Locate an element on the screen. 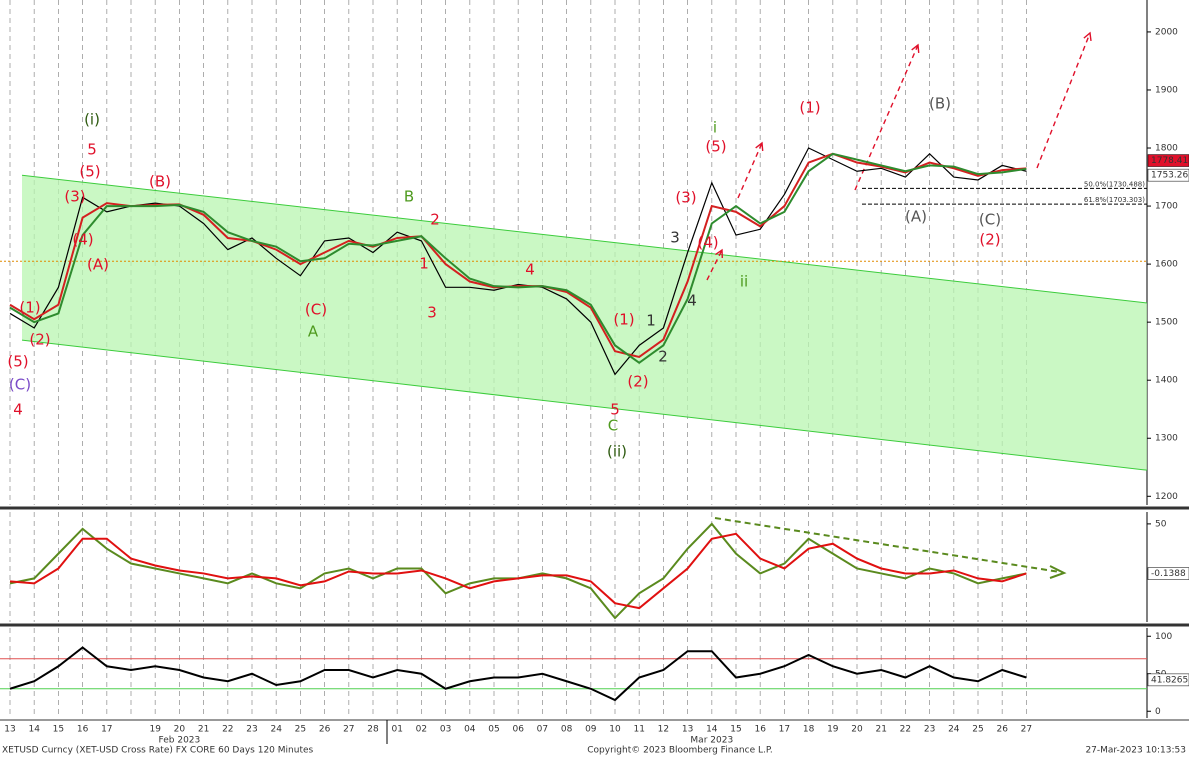  y-tick-label: 1500 is located at coordinates (1166, 323).